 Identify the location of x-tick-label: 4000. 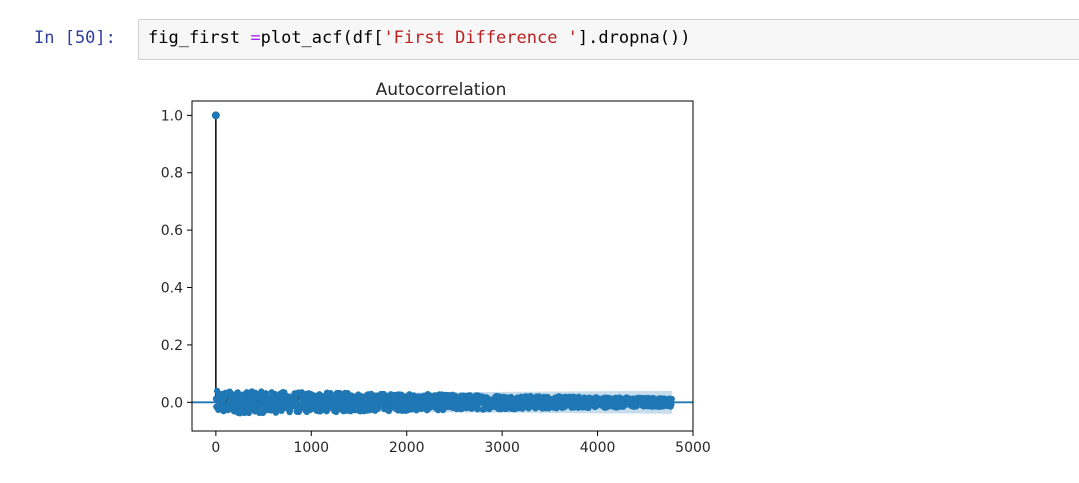
(598, 448).